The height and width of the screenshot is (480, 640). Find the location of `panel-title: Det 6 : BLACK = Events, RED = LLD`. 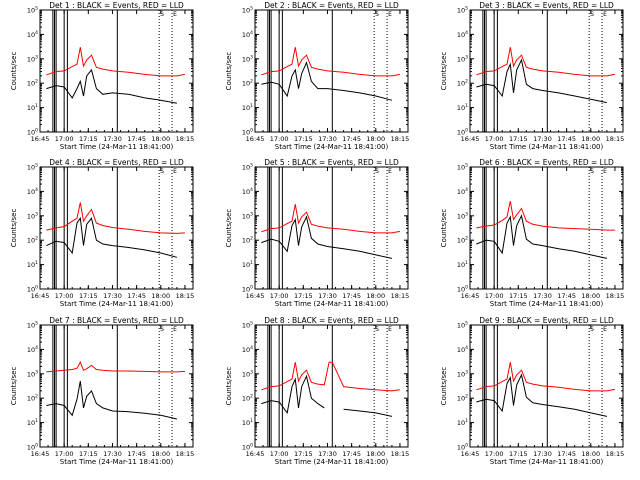

panel-title: Det 6 : BLACK = Events, RED = LLD is located at coordinates (546, 162).